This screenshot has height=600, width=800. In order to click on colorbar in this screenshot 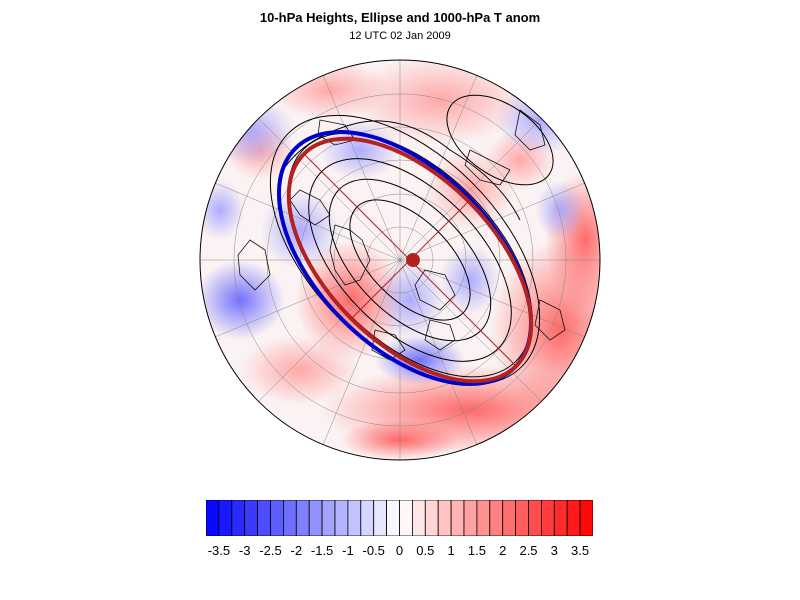, I will do `click(399, 518)`.